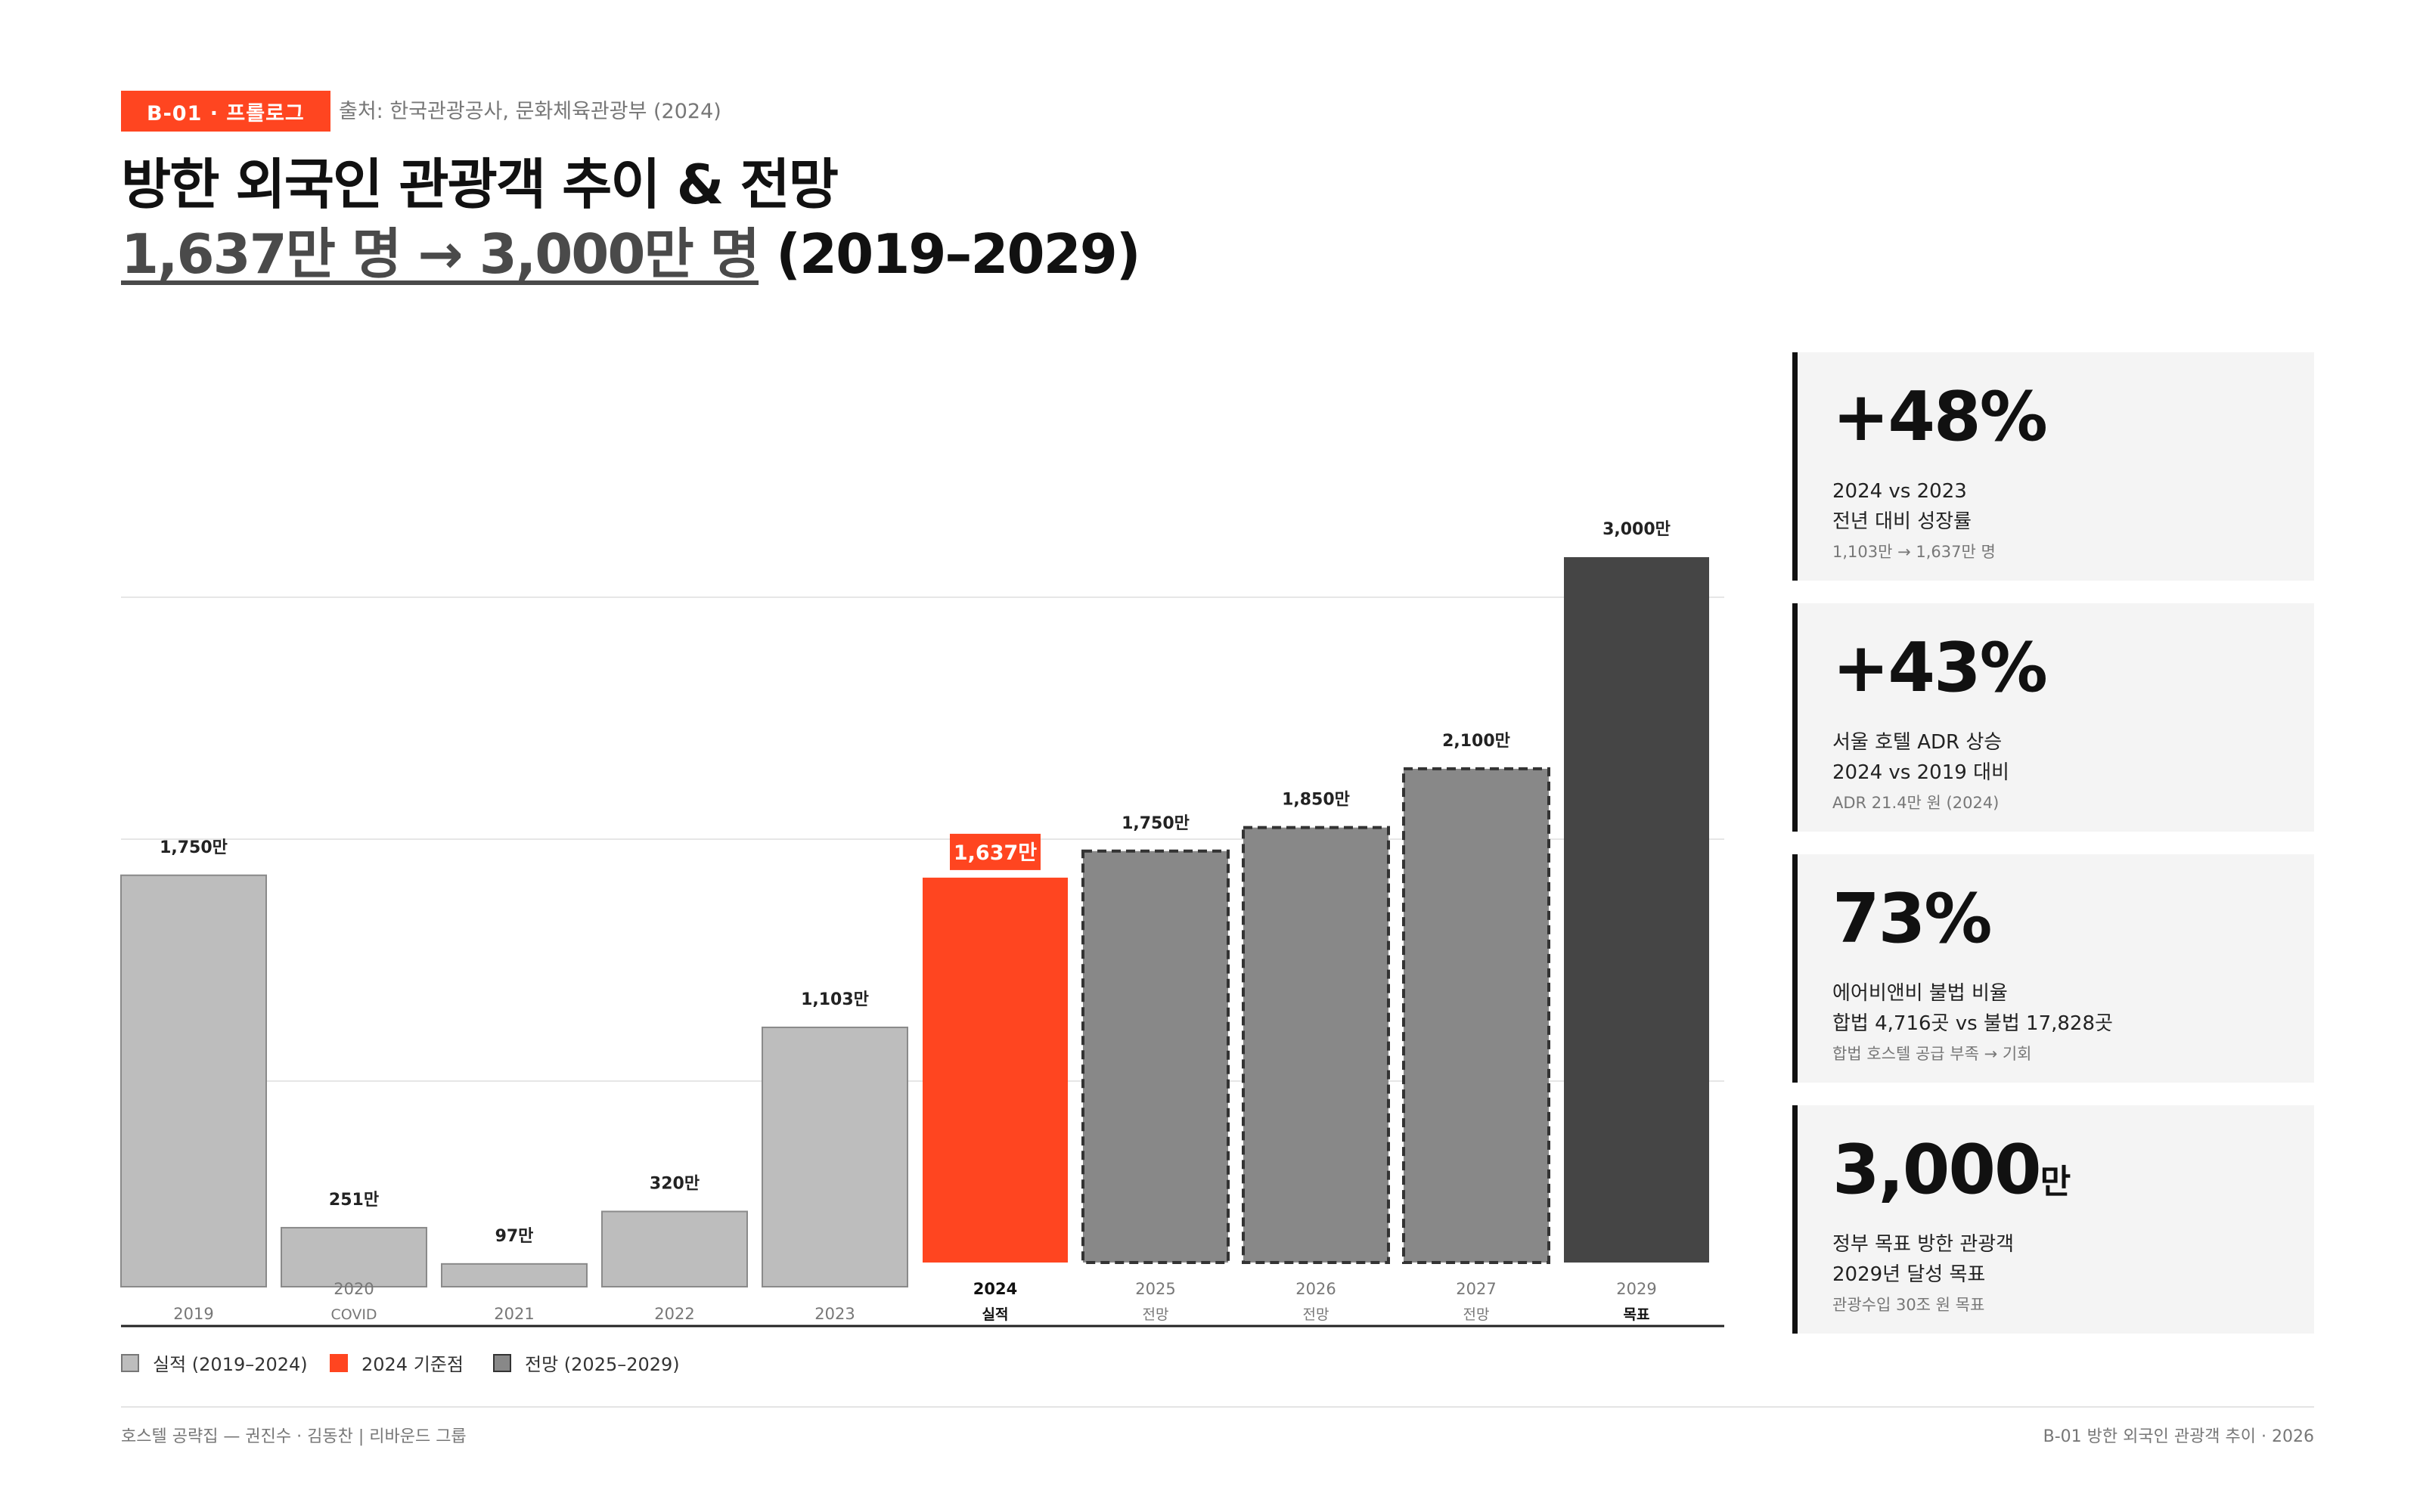 Image resolution: width=2420 pixels, height=1512 pixels. What do you see at coordinates (514, 1275) in the screenshot?
I see `bar-2021` at bounding box center [514, 1275].